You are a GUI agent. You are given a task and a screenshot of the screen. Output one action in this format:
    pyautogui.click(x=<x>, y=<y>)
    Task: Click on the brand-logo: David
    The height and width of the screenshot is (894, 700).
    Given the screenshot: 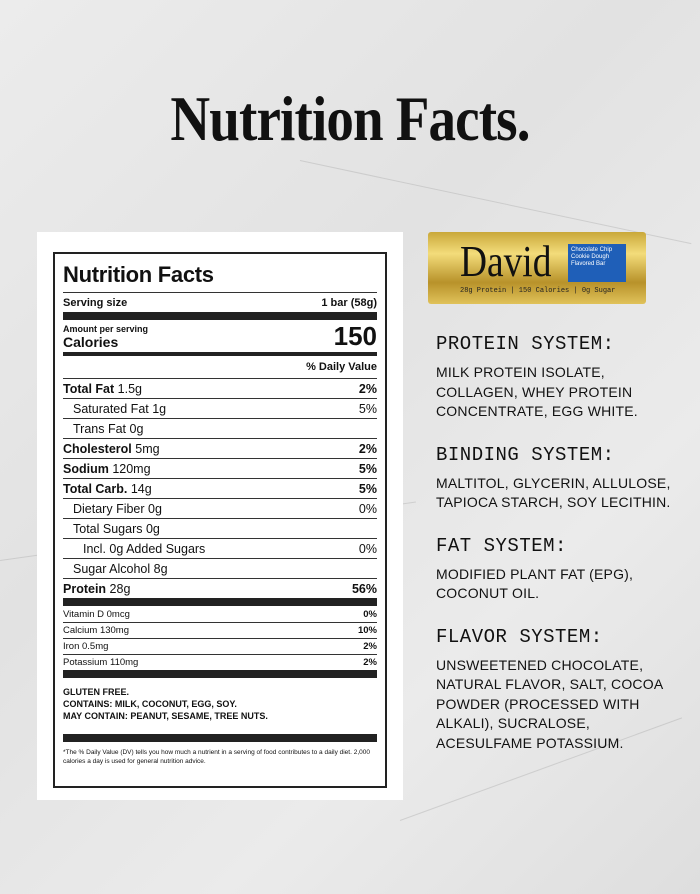 What is the action you would take?
    pyautogui.click(x=506, y=261)
    